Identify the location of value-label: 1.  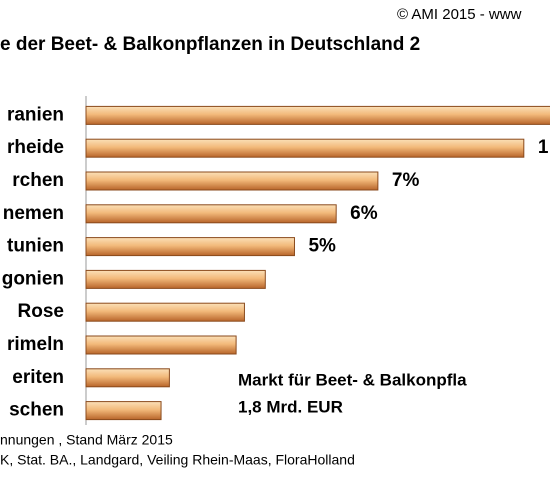
(543, 147).